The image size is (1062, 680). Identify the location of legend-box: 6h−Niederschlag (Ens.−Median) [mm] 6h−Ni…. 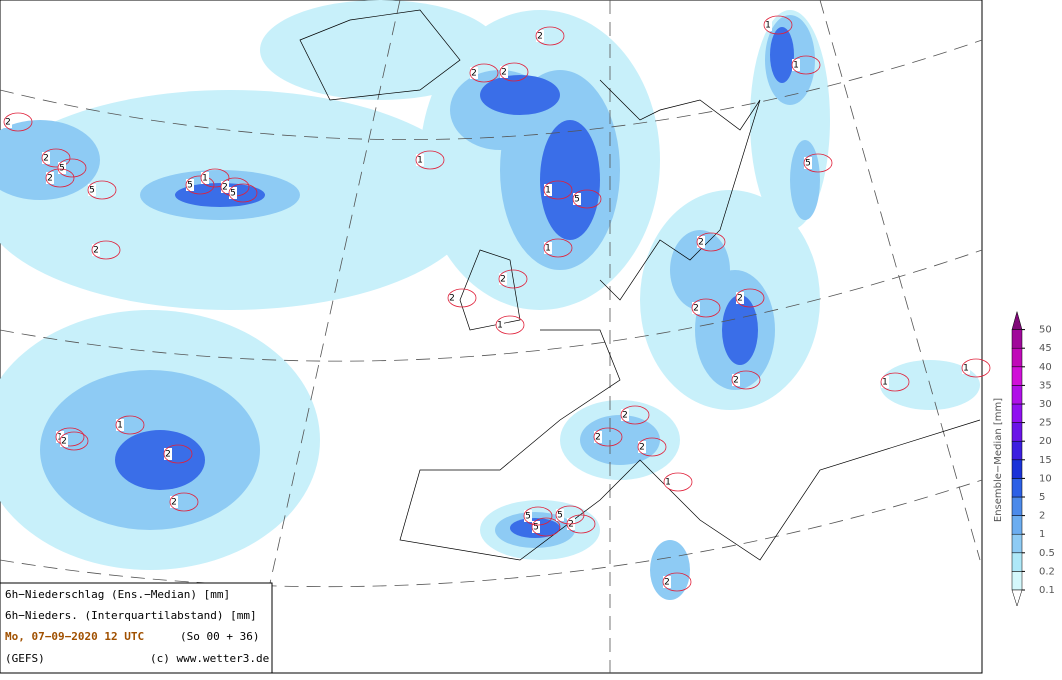
(136, 628).